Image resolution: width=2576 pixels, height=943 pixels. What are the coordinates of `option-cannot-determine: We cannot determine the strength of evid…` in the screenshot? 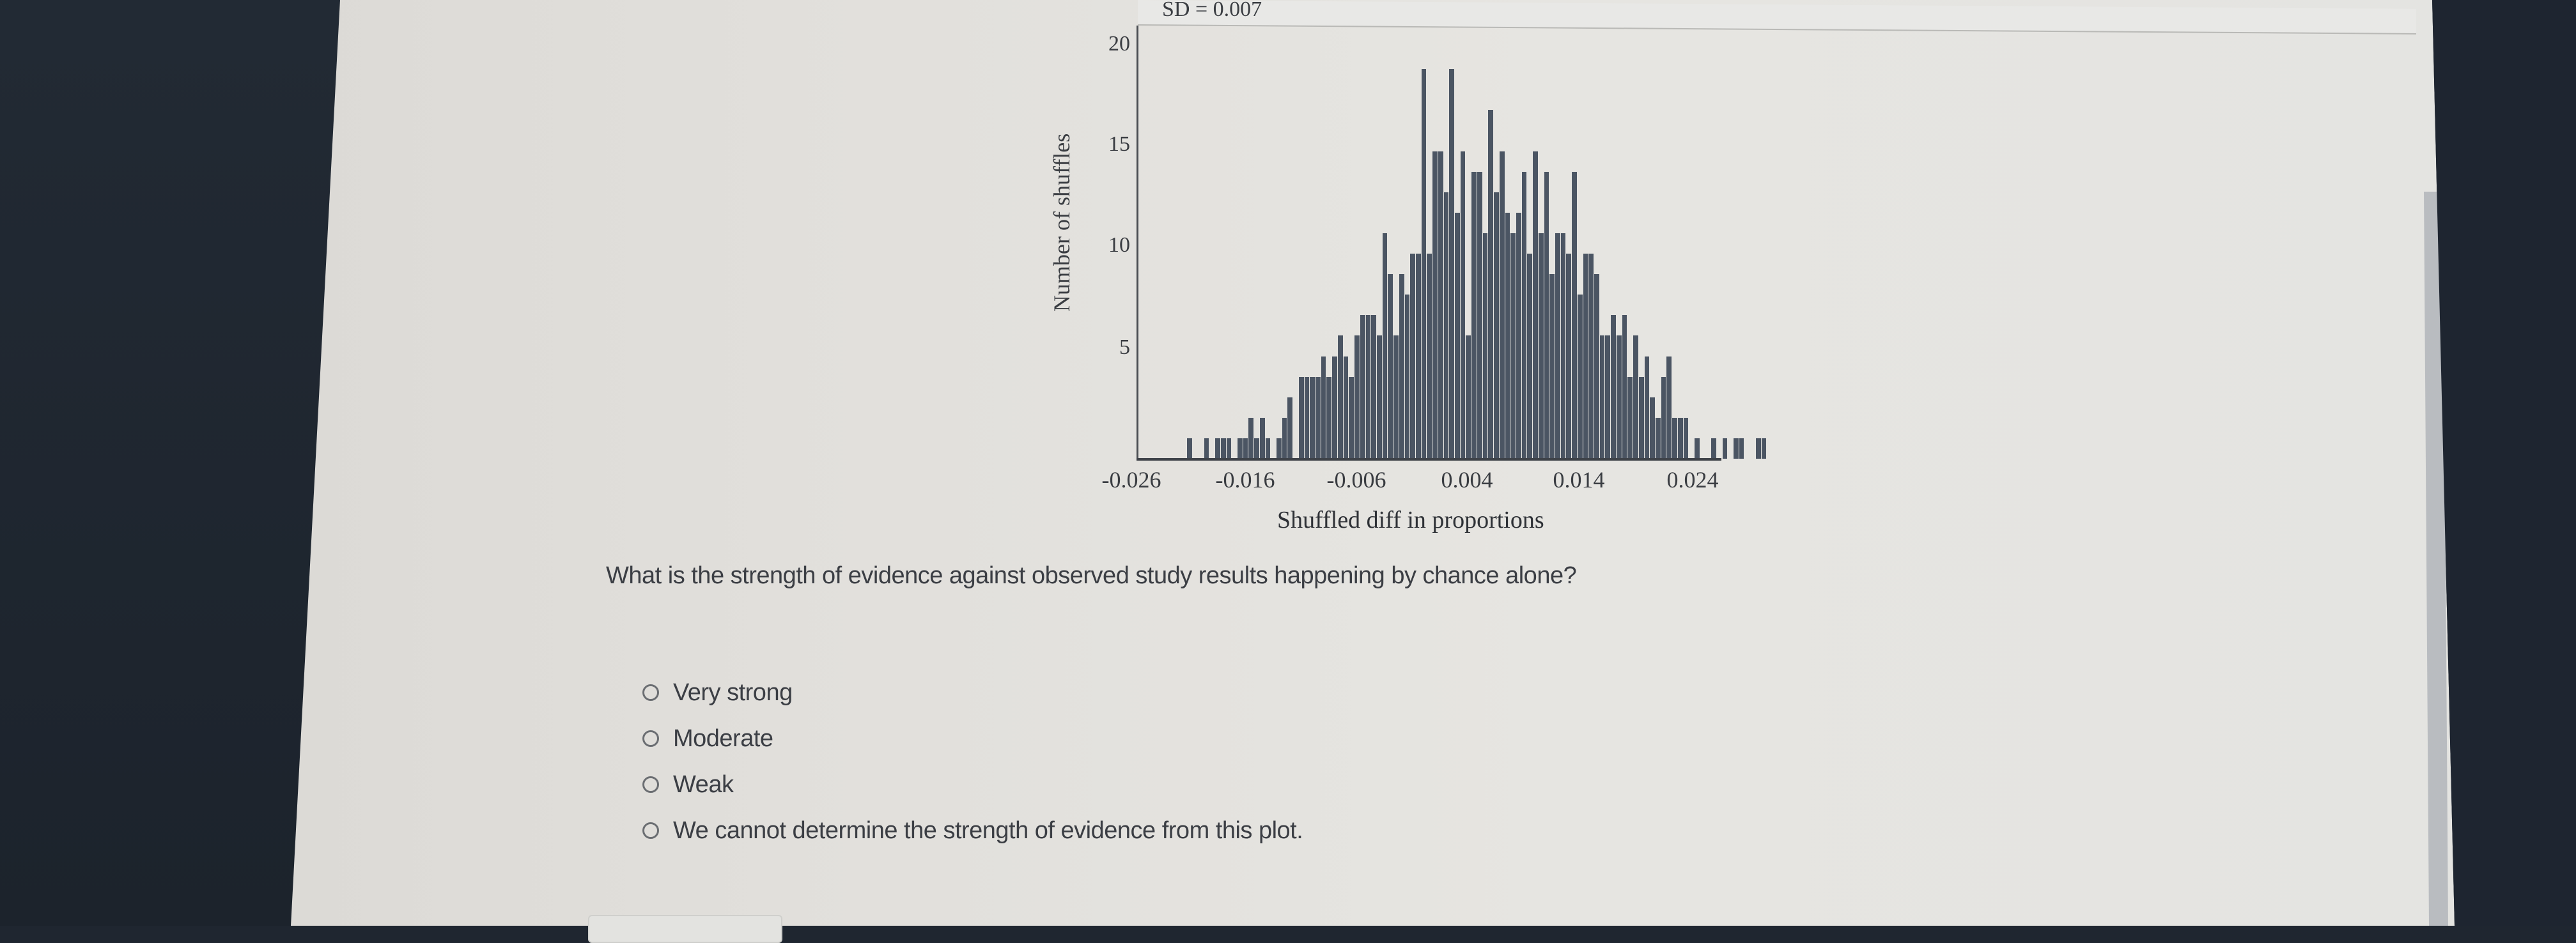 It's located at (973, 831).